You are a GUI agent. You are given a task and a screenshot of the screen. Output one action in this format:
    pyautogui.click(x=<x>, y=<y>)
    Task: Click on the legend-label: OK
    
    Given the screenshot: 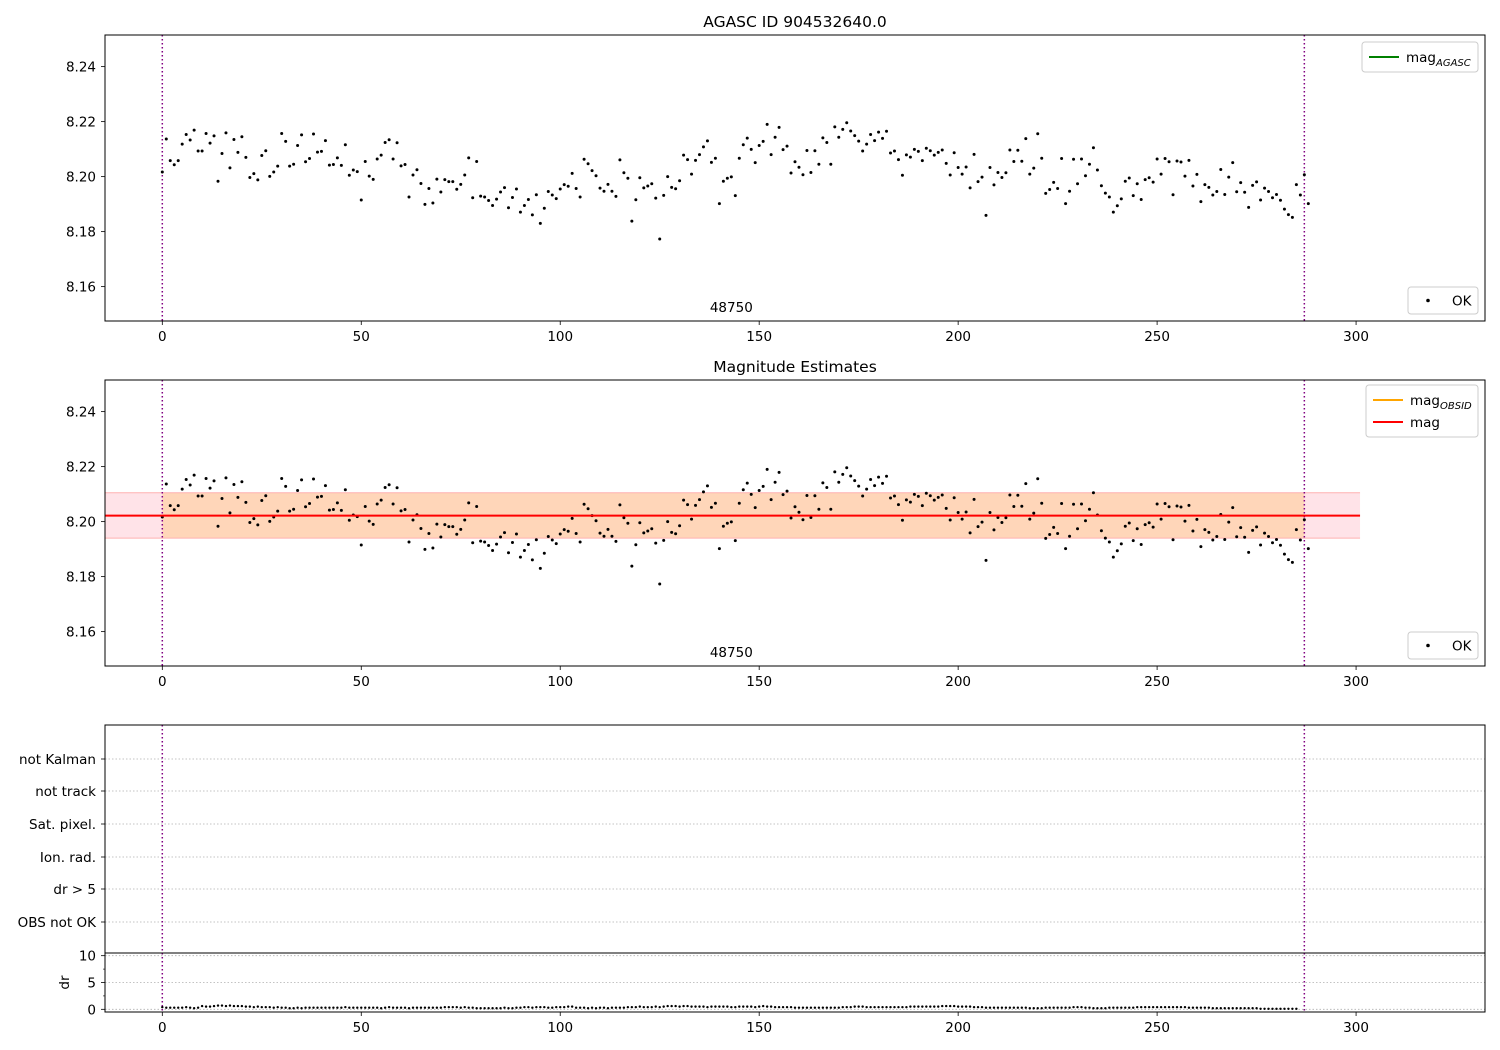 What is the action you would take?
    pyautogui.click(x=1462, y=647)
    